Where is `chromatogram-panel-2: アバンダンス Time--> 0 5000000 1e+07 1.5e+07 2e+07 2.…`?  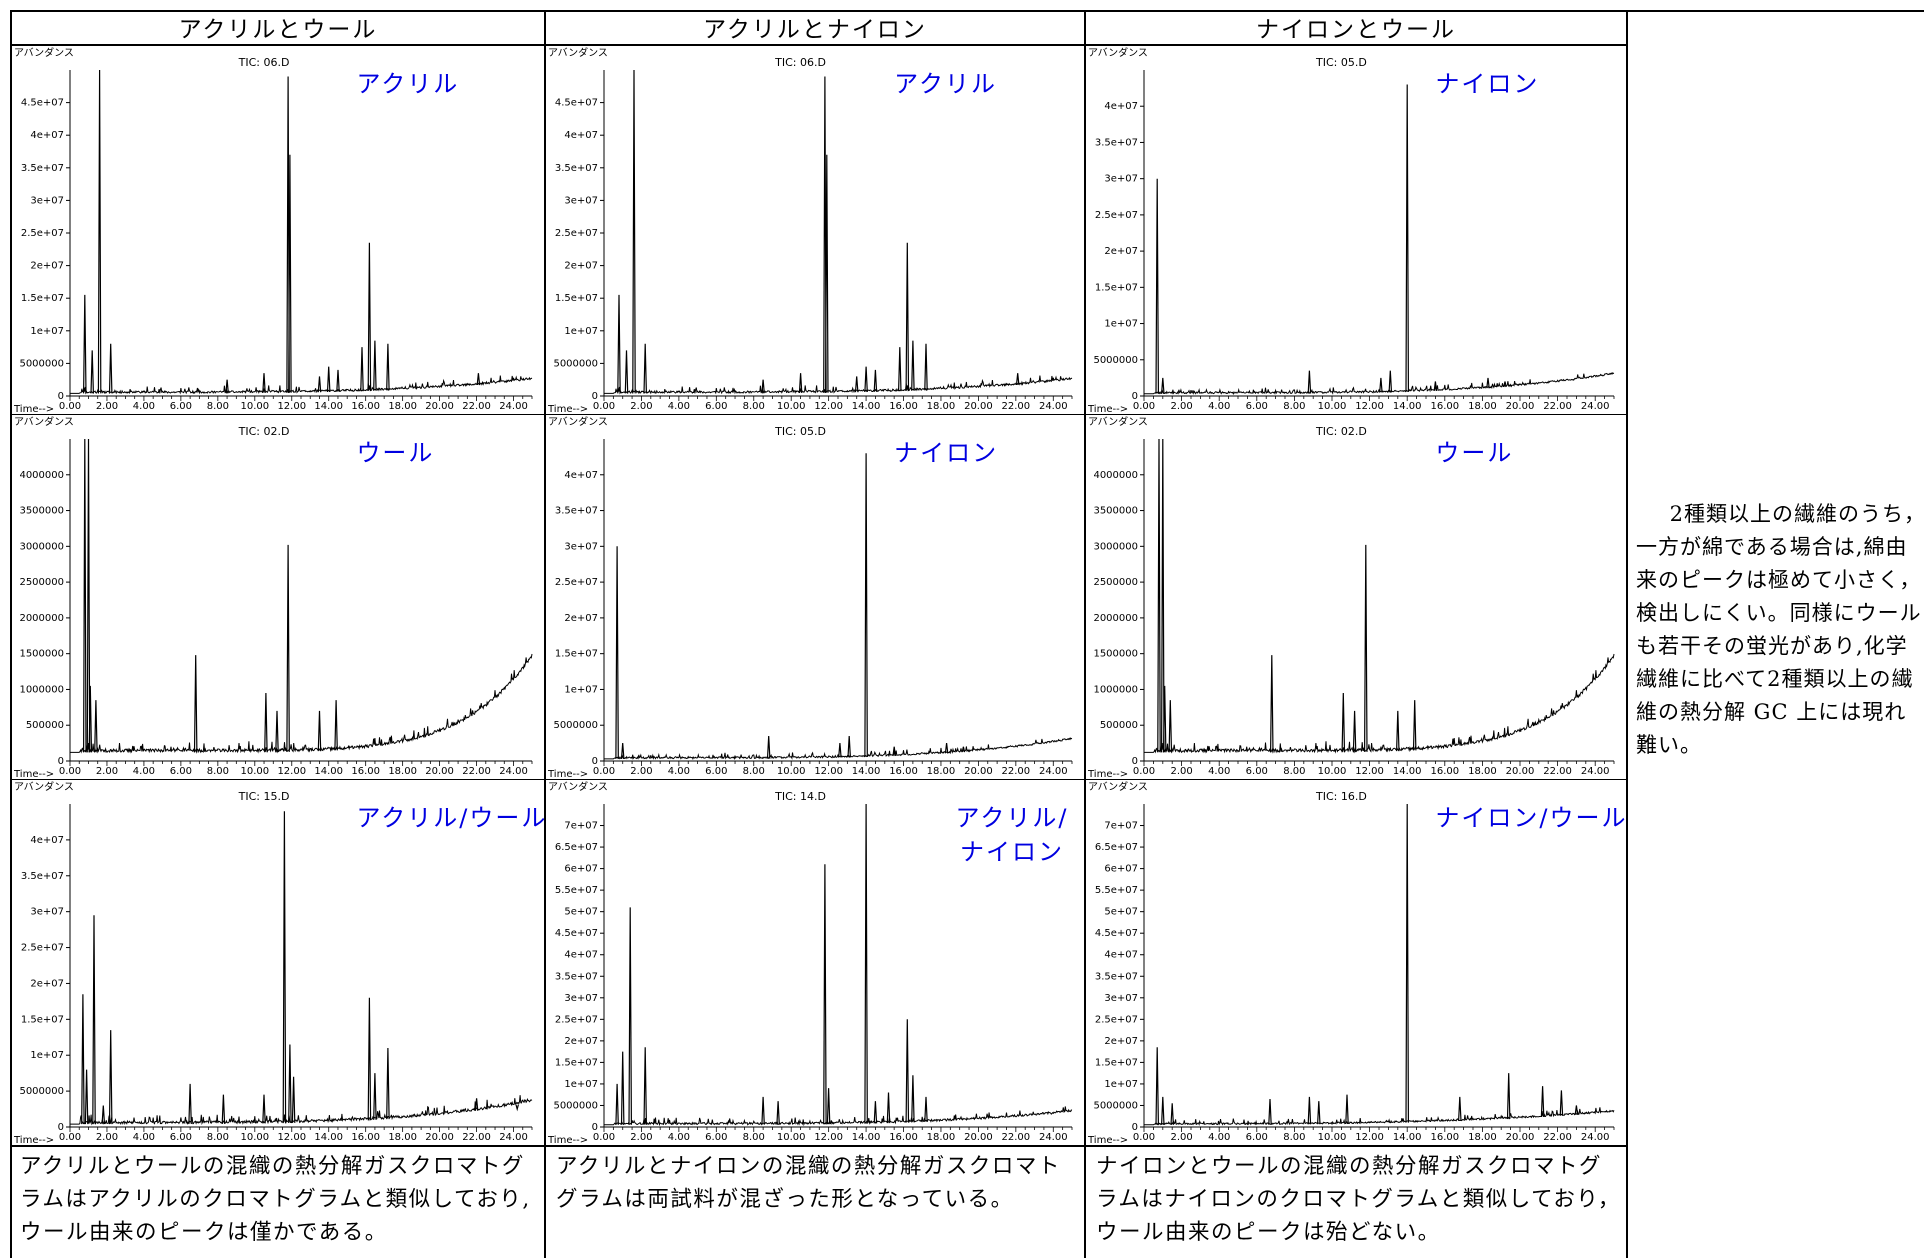
chromatogram-panel-2: アバンダンス Time--> 0 5000000 1e+07 1.5e+07 2e+07 2.… is located at coordinates (810, 230).